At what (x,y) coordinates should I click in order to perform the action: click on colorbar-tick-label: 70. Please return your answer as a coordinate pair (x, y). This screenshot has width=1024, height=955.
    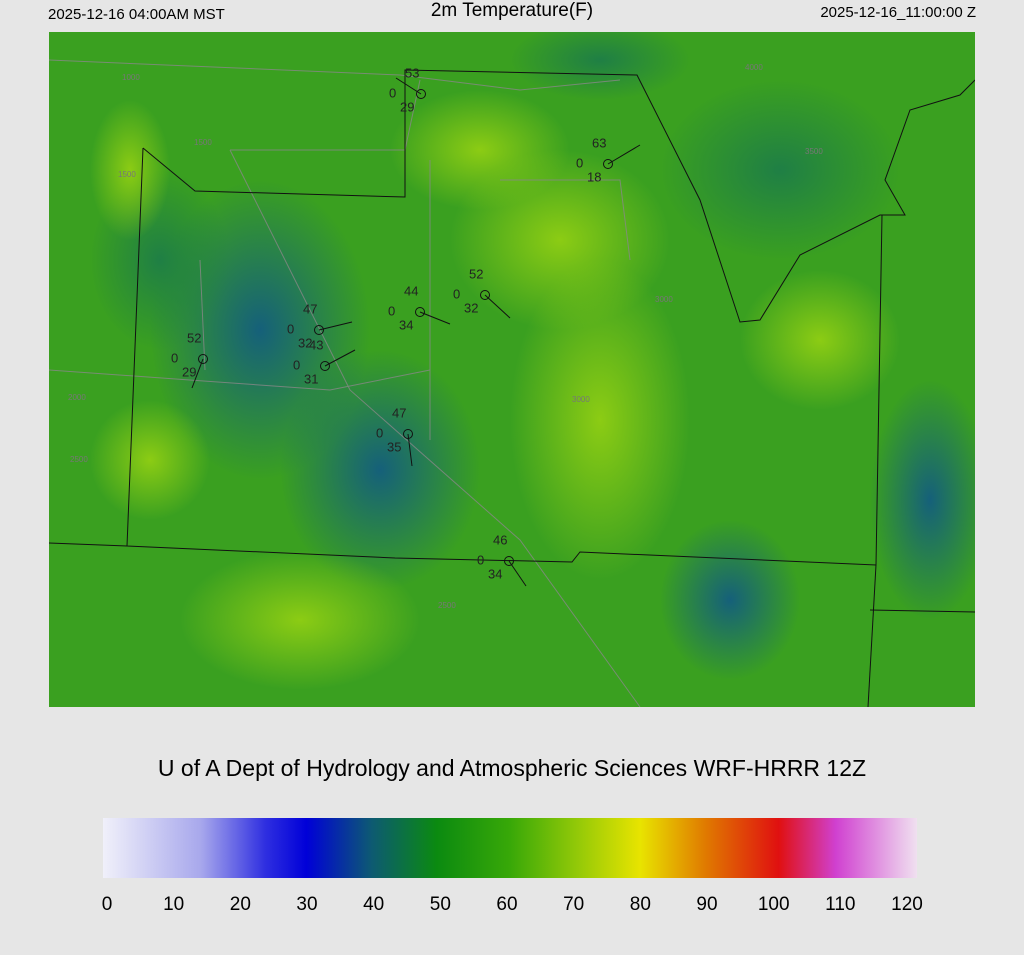
    Looking at the image, I should click on (573, 904).